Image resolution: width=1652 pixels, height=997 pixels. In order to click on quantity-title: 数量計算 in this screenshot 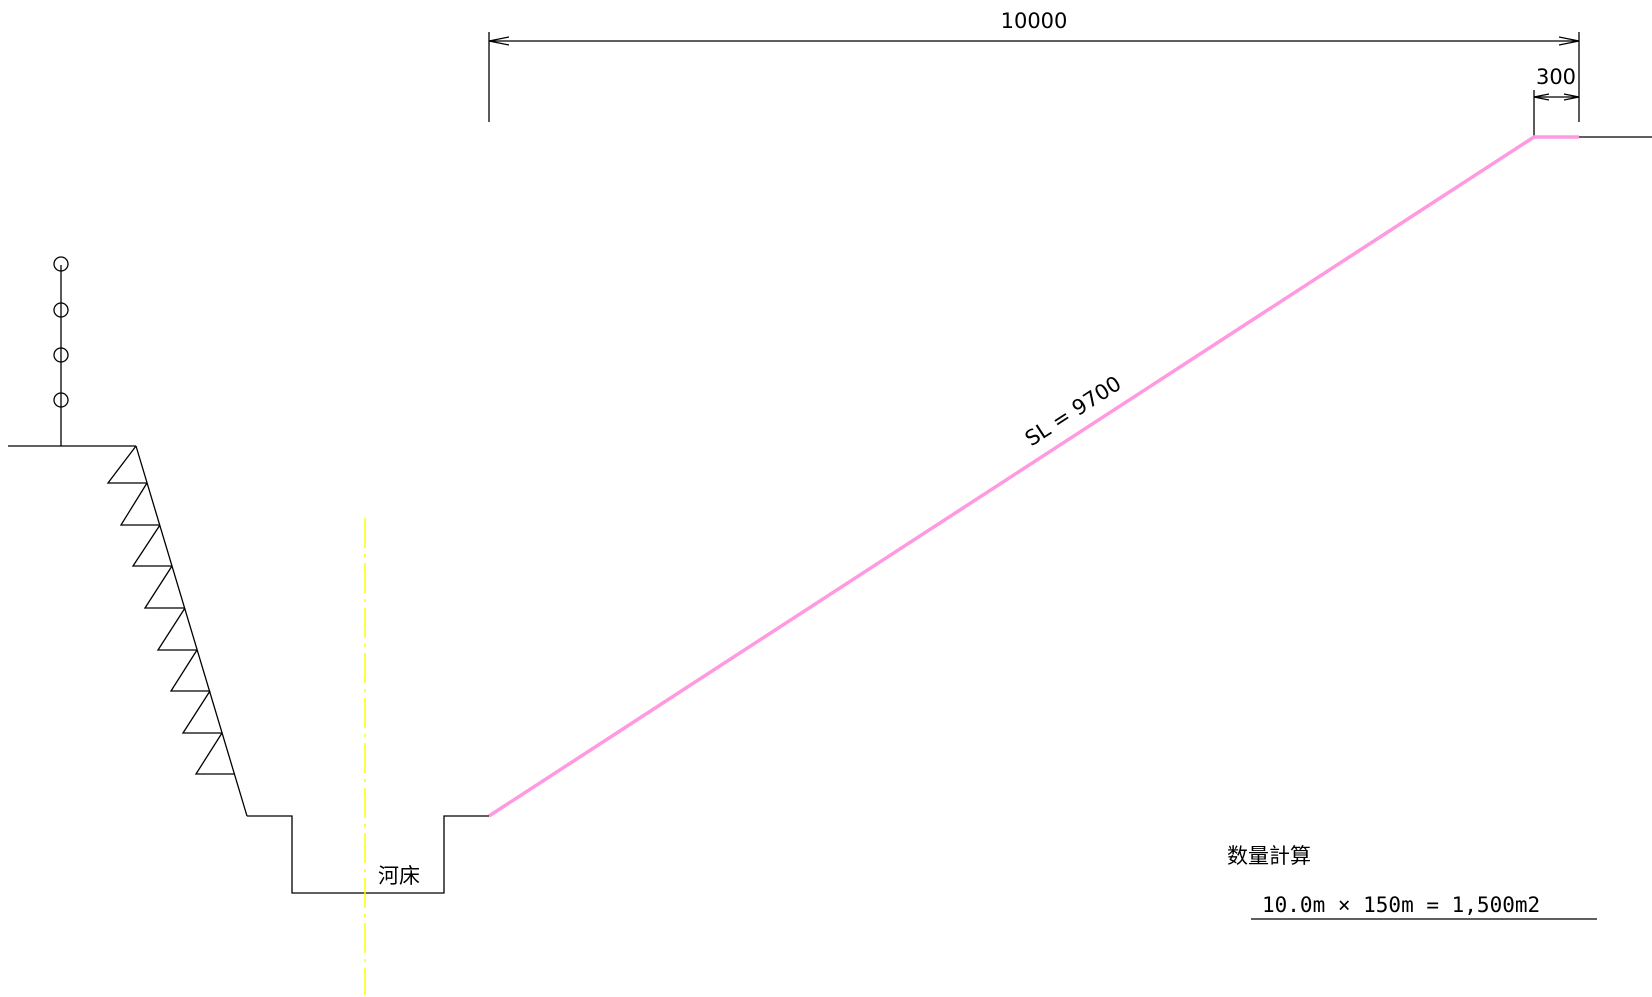, I will do `click(1269, 856)`.